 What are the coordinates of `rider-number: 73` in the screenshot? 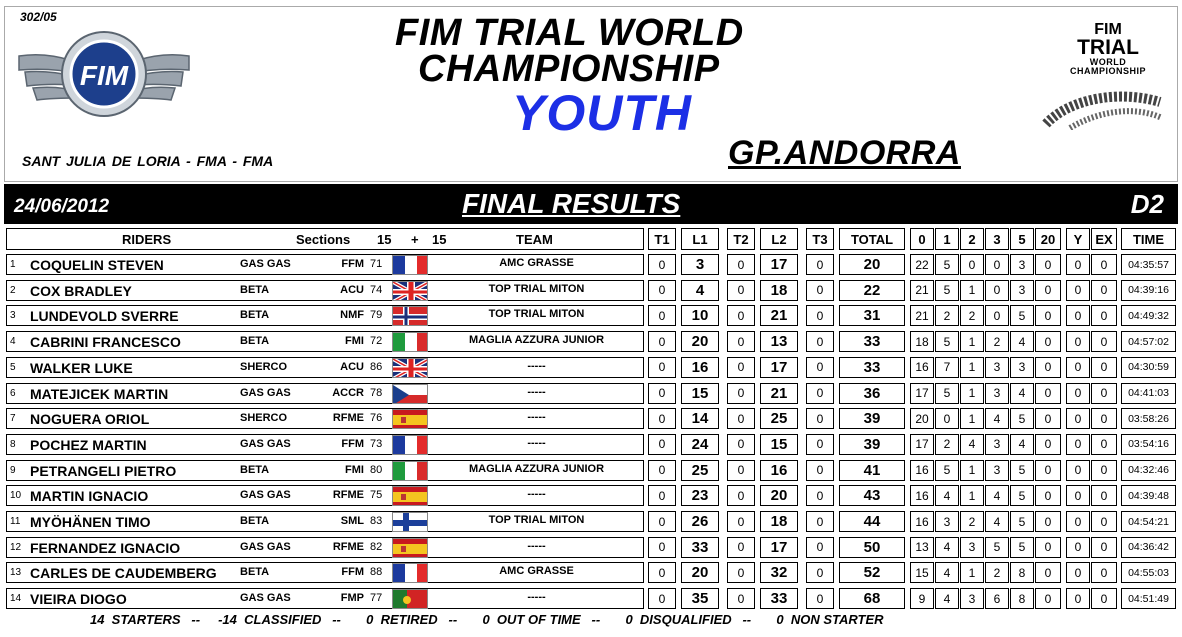 It's located at (376, 443).